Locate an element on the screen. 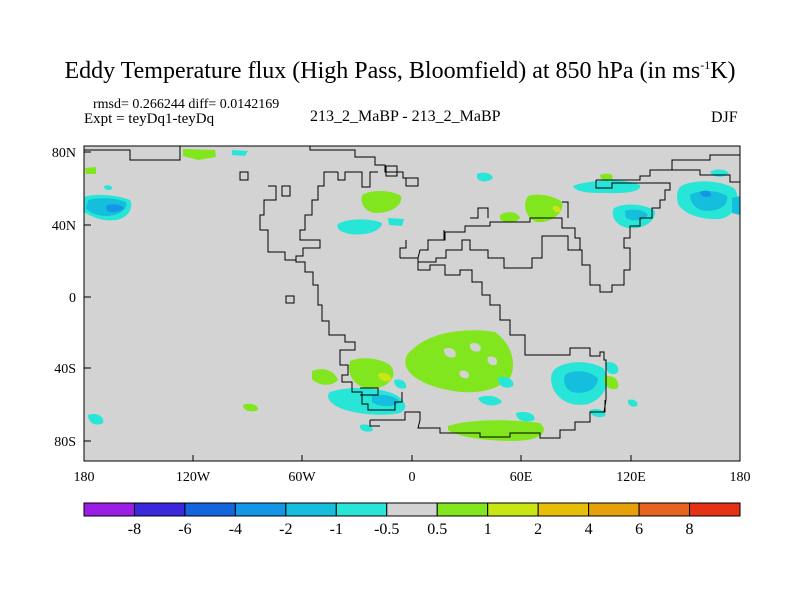 This screenshot has width=800, height=600. lon-label-180w: 180 is located at coordinates (84, 477).